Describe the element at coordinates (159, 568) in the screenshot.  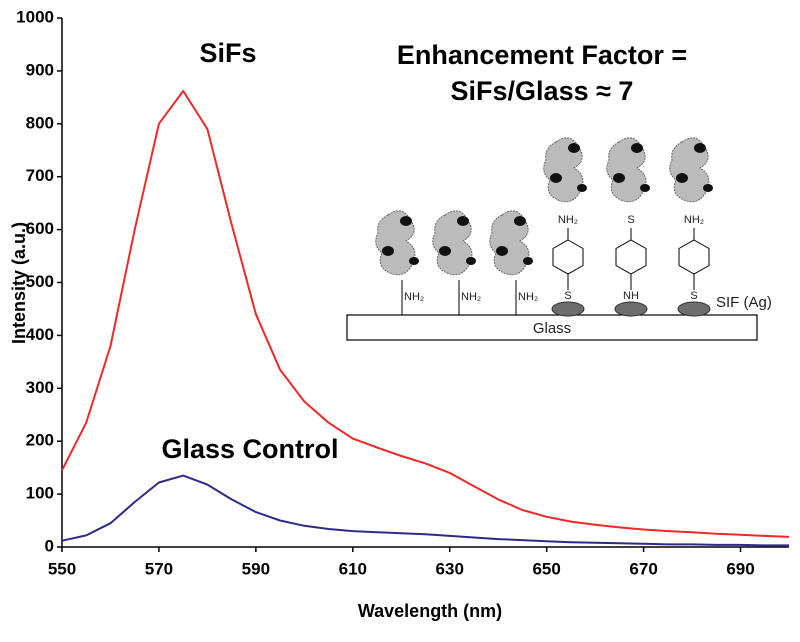
I see `x-tick-label: 570` at that location.